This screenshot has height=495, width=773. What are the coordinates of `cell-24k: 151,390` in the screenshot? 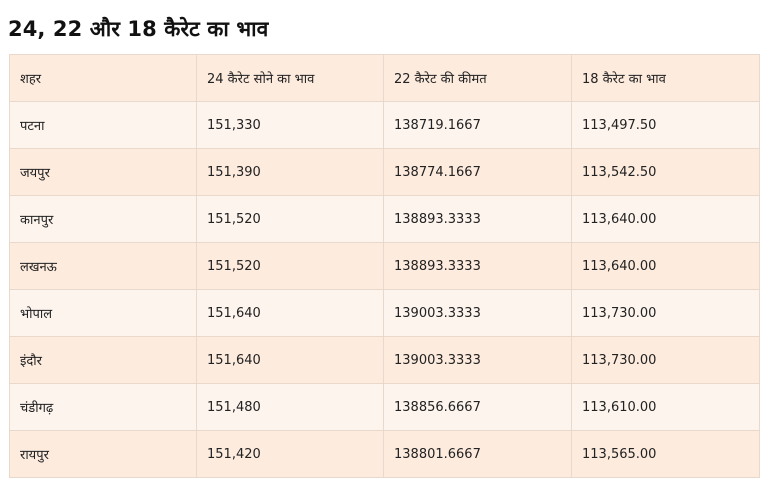 It's located at (290, 172).